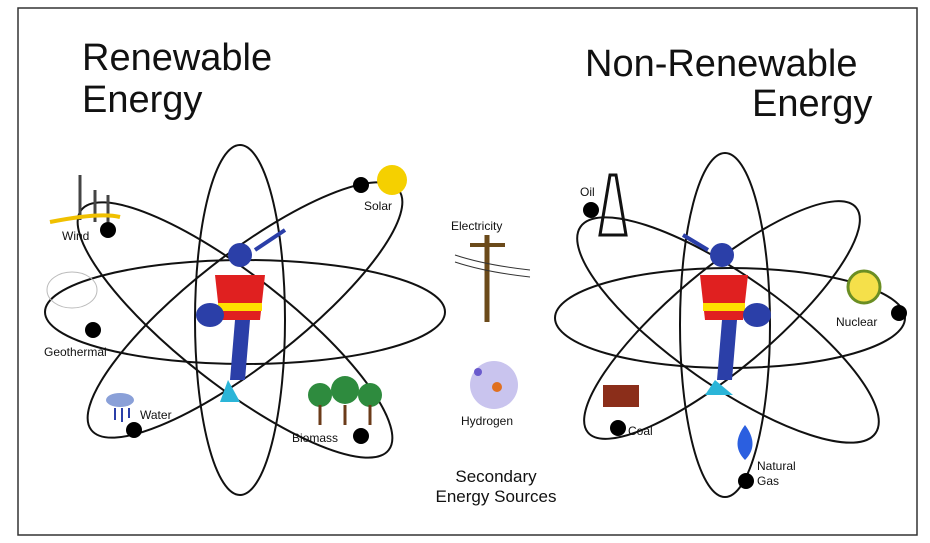 The image size is (930, 543). What do you see at coordinates (496, 496) in the screenshot?
I see `caption: Energy Sources` at bounding box center [496, 496].